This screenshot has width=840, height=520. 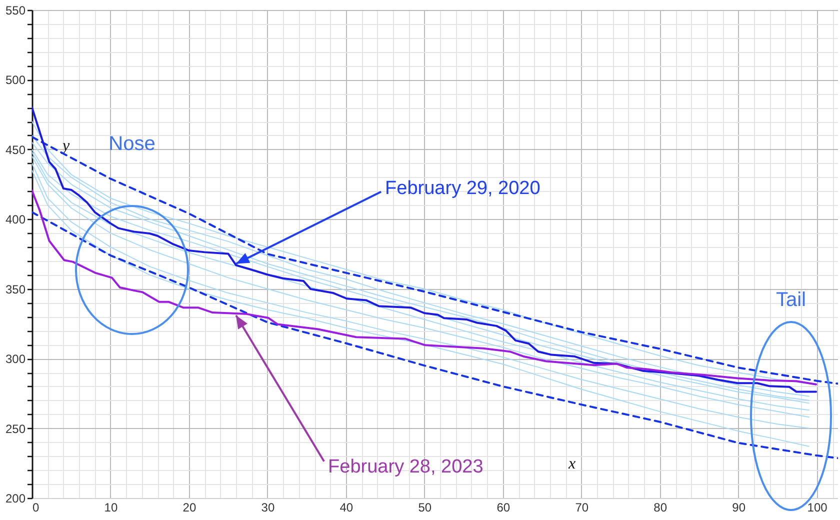 What do you see at coordinates (425, 507) in the screenshot?
I see `x-tick-label: 50` at bounding box center [425, 507].